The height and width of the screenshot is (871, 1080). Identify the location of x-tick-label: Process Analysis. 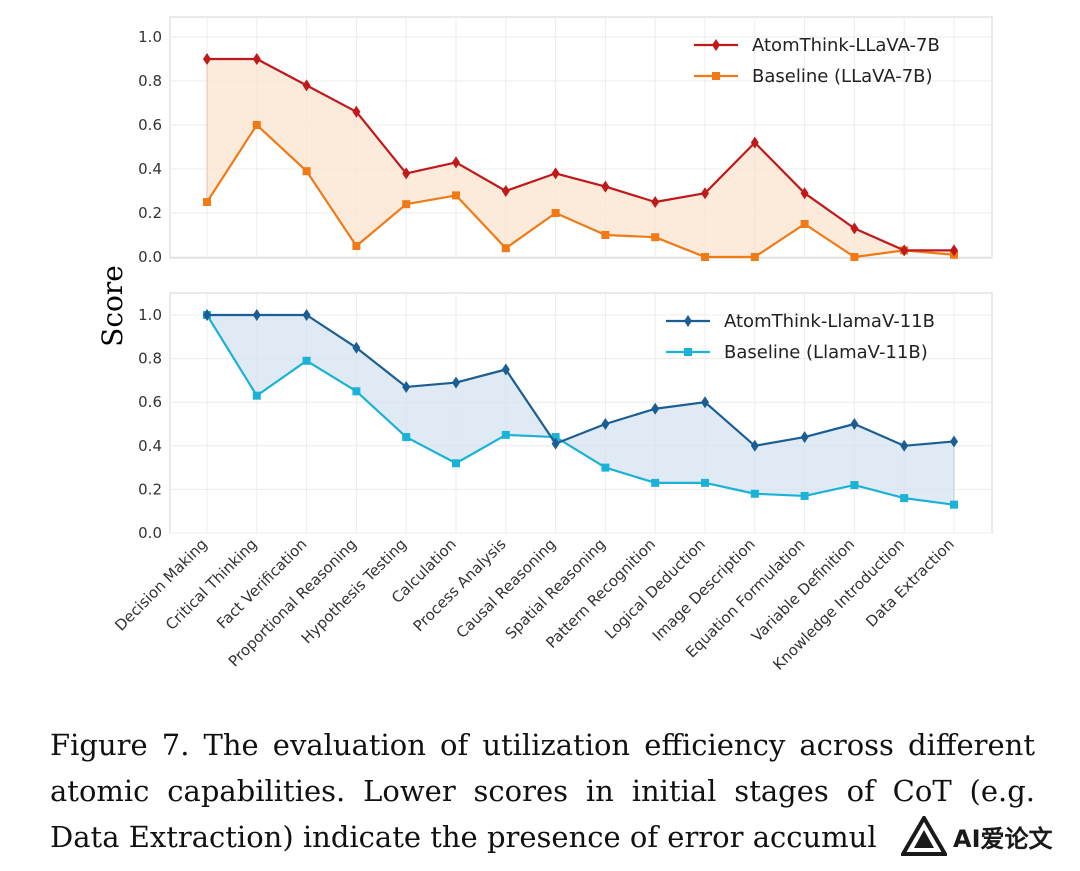
(460, 585).